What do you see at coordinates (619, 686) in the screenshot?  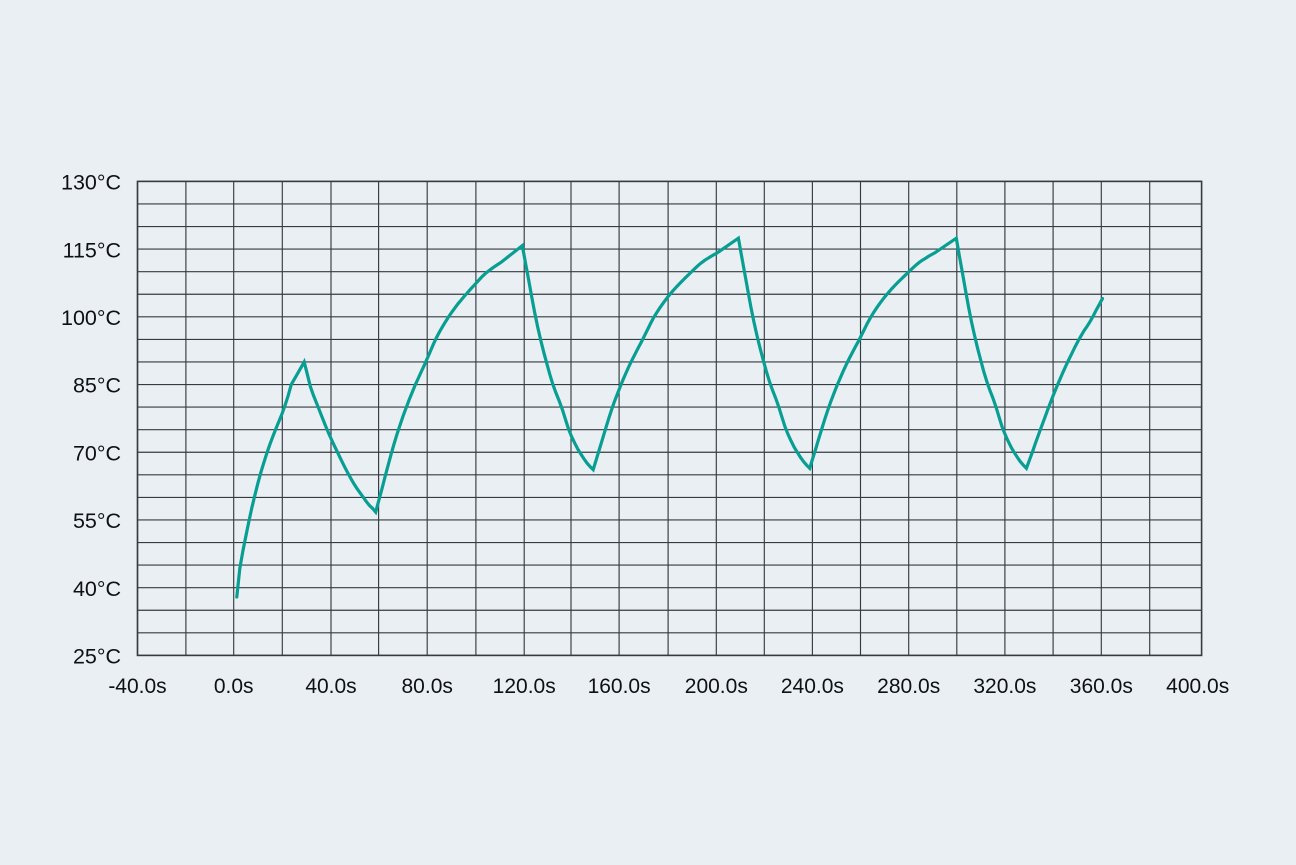 I see `svg-text: 160.0s` at bounding box center [619, 686].